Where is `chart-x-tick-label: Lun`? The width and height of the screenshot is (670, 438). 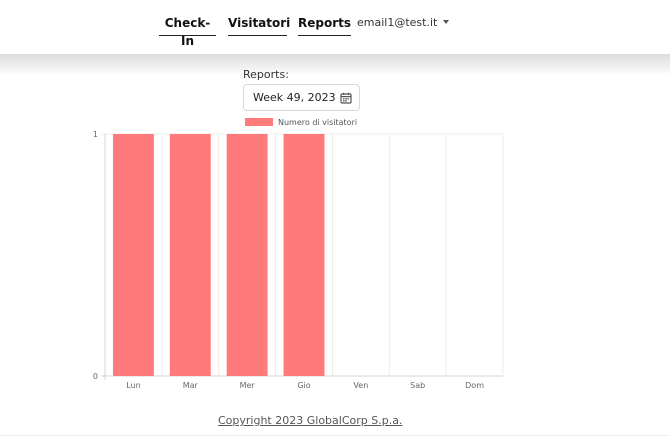
chart-x-tick-label: Lun is located at coordinates (133, 385).